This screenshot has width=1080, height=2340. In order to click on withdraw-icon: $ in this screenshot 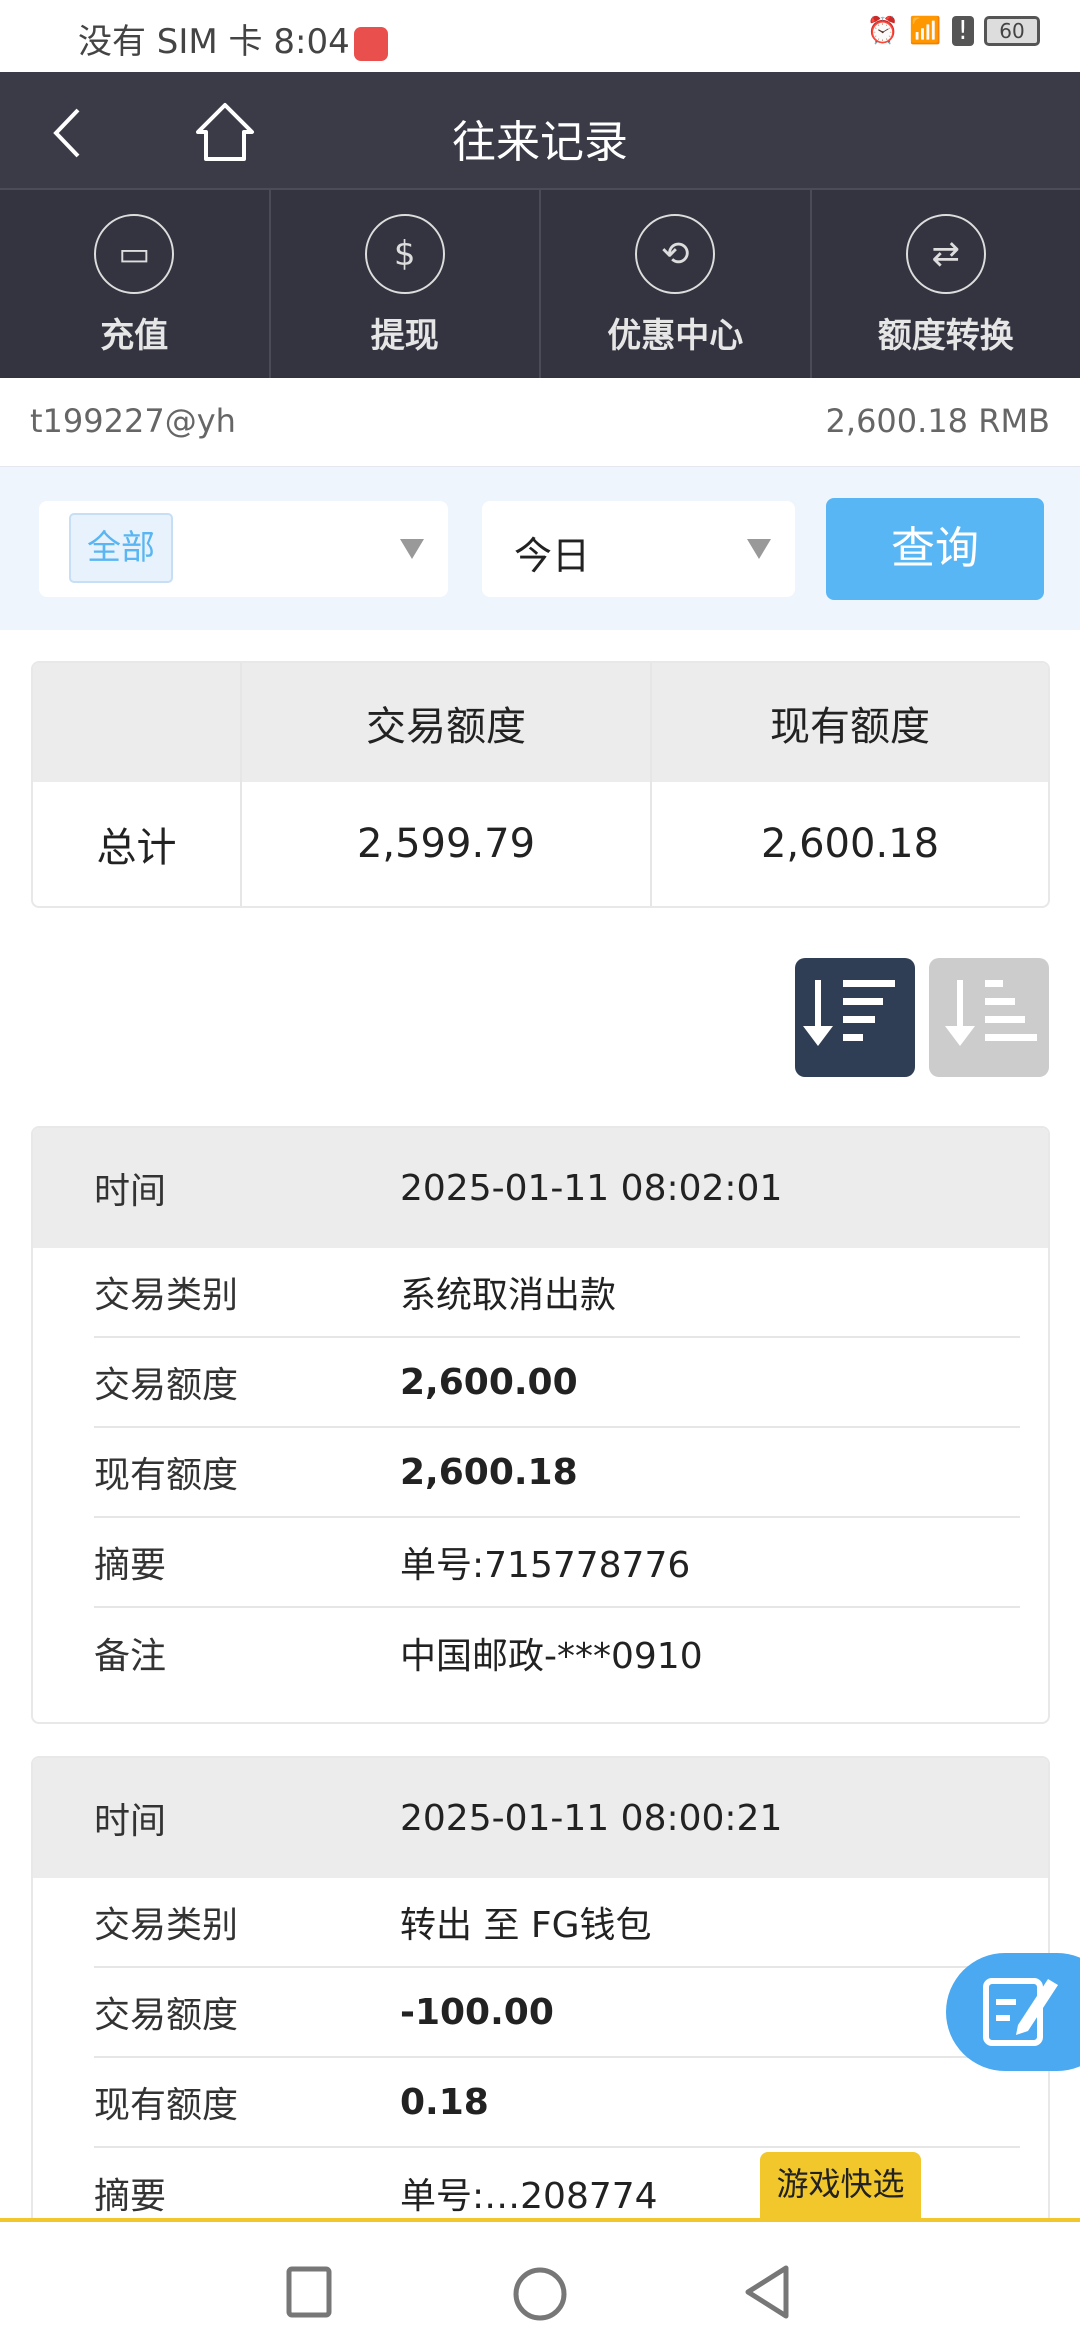, I will do `click(404, 254)`.